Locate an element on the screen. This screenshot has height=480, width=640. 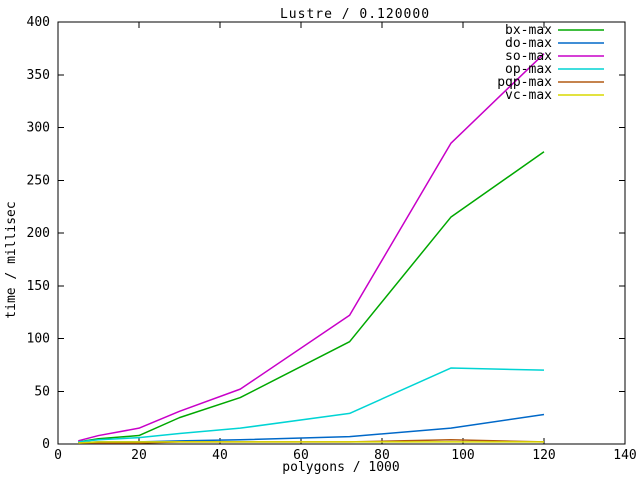
x-tick-label: 120 is located at coordinates (543, 455).